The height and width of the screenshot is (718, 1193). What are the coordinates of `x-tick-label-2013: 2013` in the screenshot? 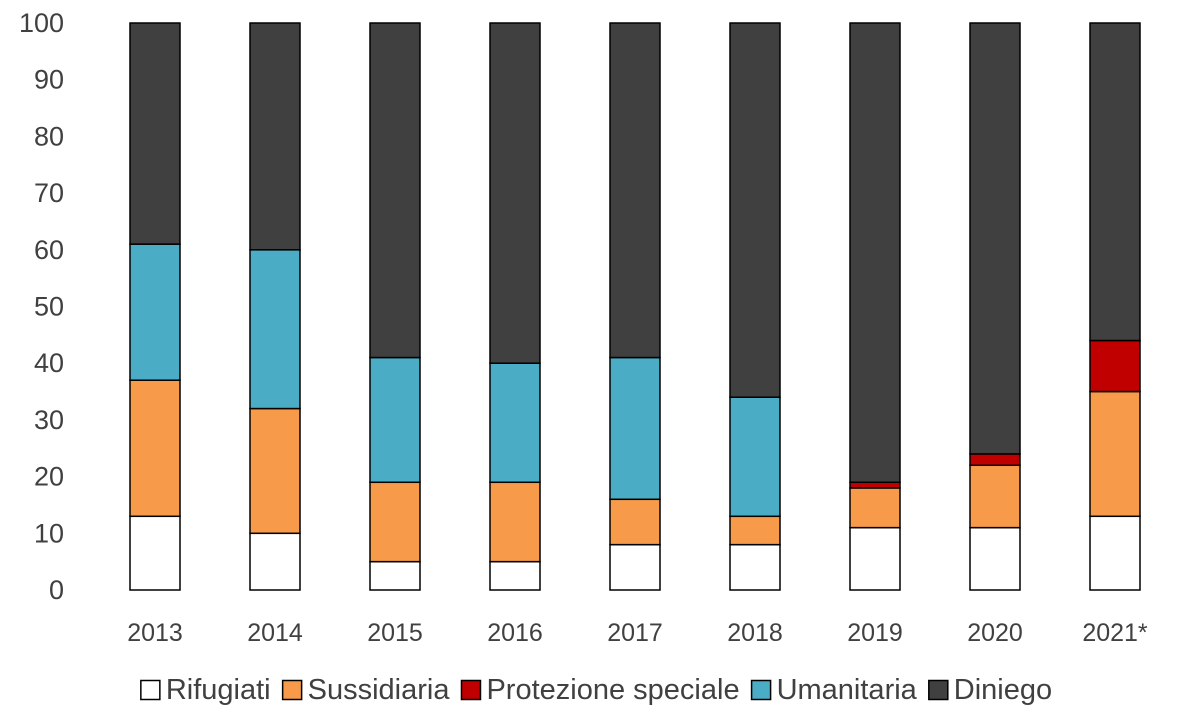 It's located at (155, 633).